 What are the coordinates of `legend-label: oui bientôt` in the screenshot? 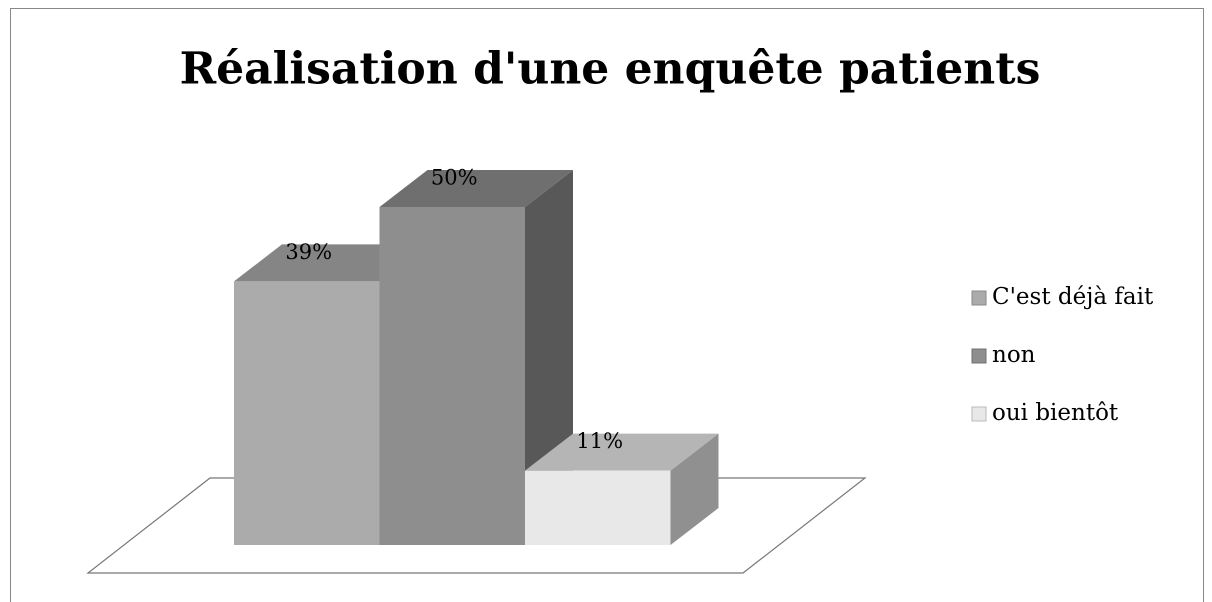 It's located at (1055, 413).